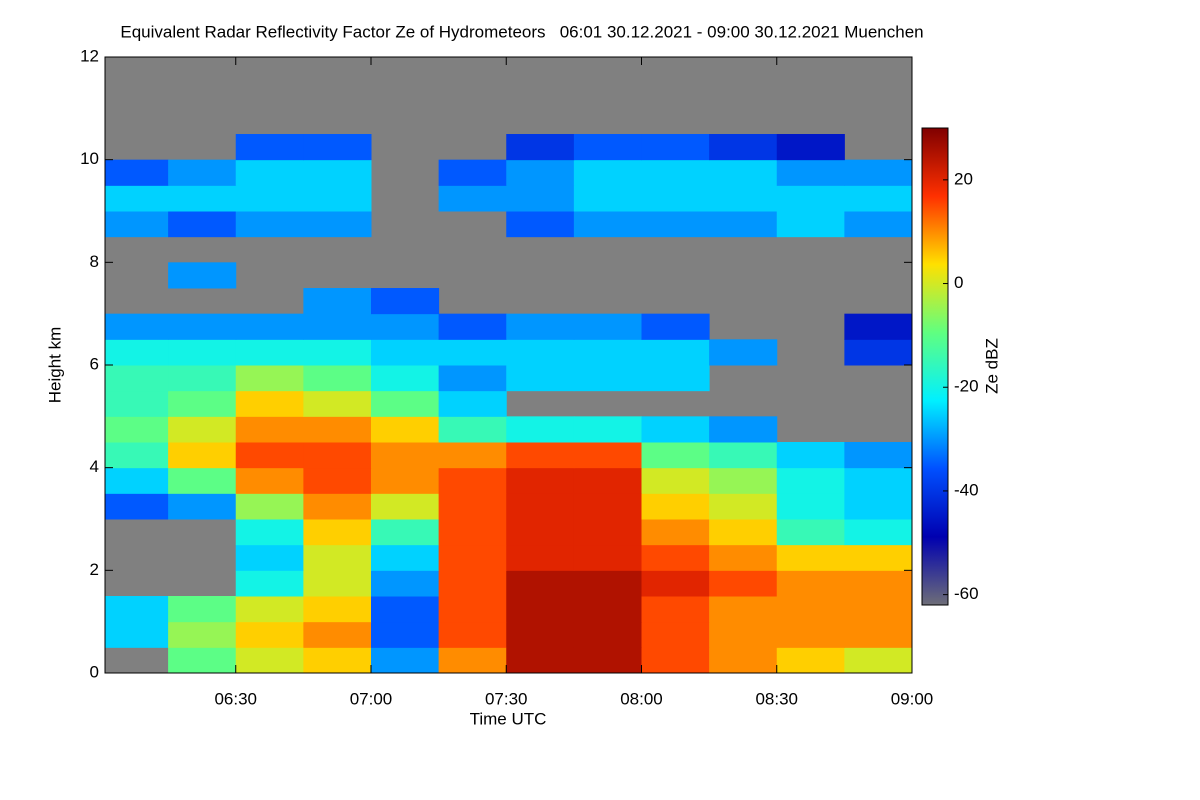 This screenshot has height=800, width=1200. Describe the element at coordinates (966, 593) in the screenshot. I see `colorbar-tick-label: -60` at that location.